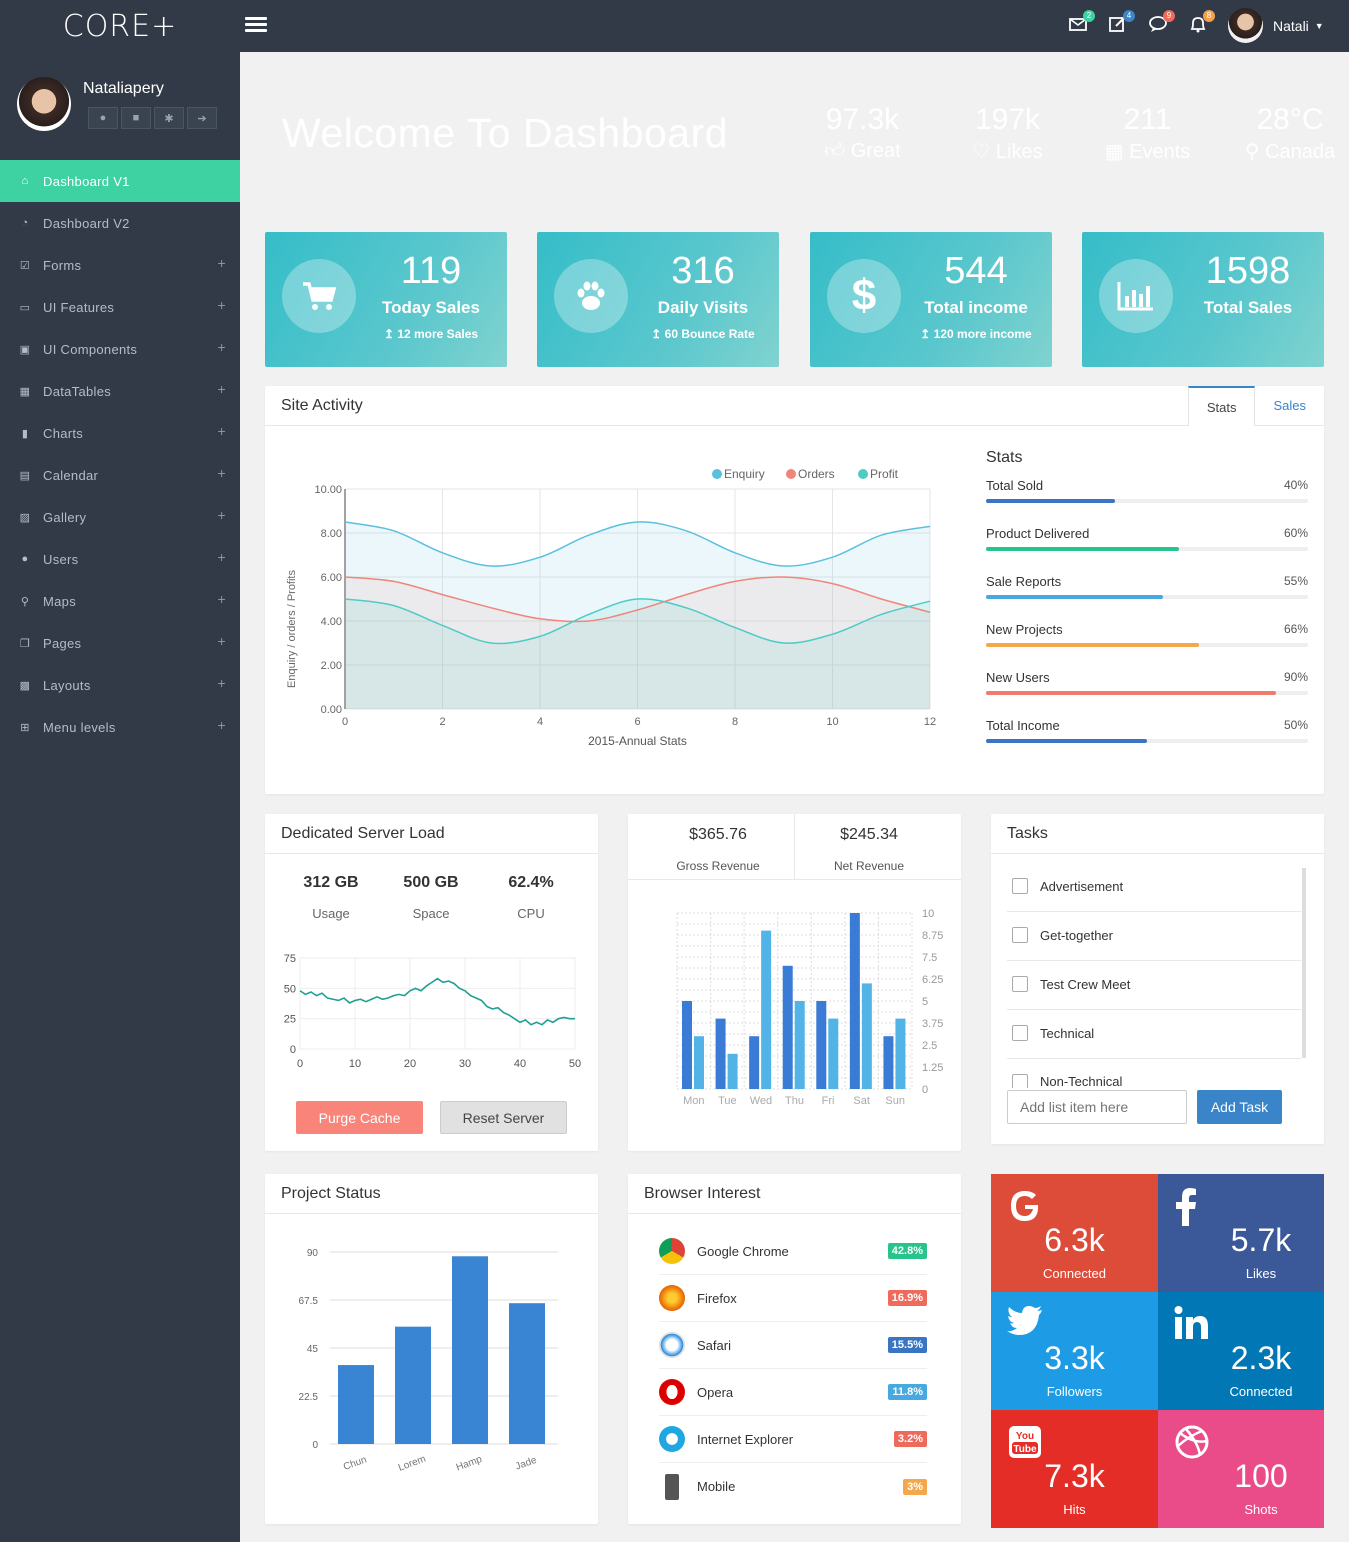 The height and width of the screenshot is (1542, 1349). I want to click on task-label: Test Crew Meet, so click(1085, 984).